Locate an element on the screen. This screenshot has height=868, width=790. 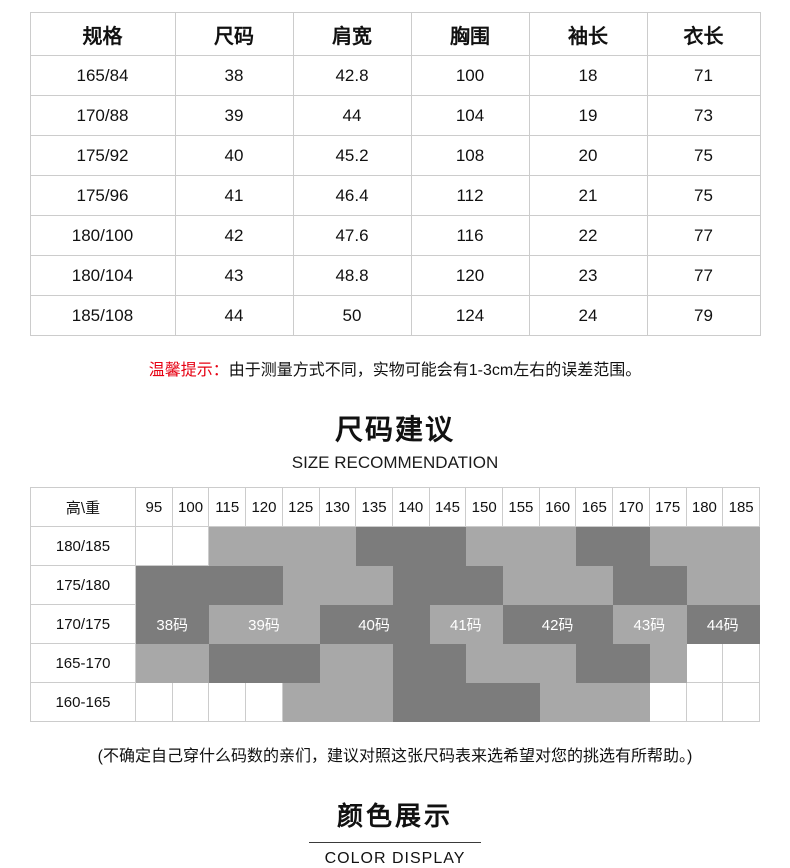
size-table-cell: 50 is located at coordinates (352, 315).